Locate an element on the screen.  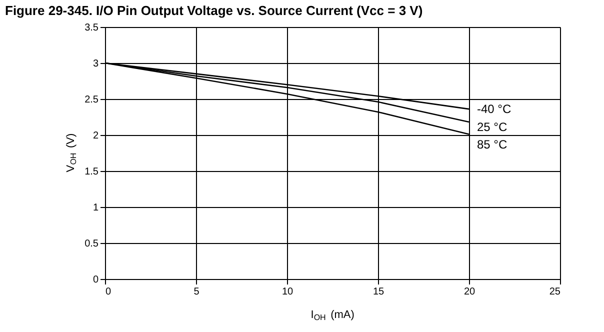
y-tick-label: 3.5 is located at coordinates (91, 28).